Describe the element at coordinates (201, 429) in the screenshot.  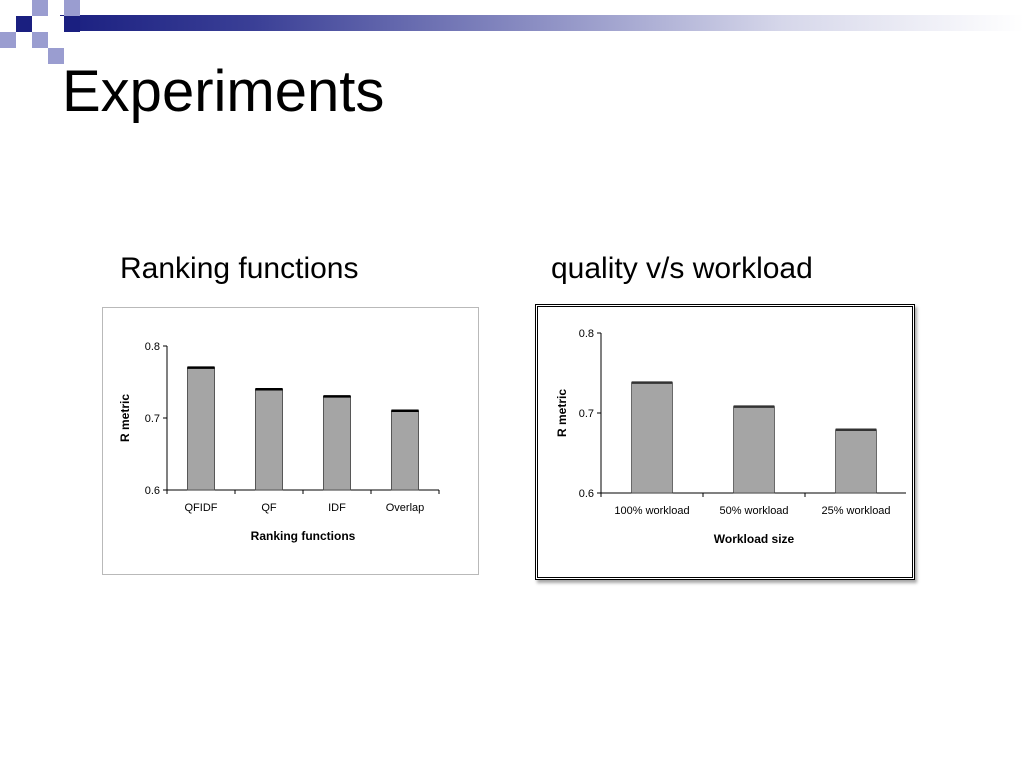
I see `bar-qfidf` at that location.